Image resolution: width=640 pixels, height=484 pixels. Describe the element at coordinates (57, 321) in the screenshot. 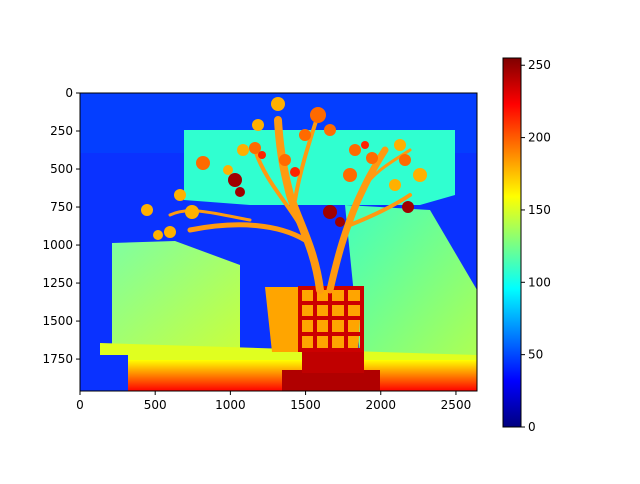

I see `y-tick-label: 1500` at that location.